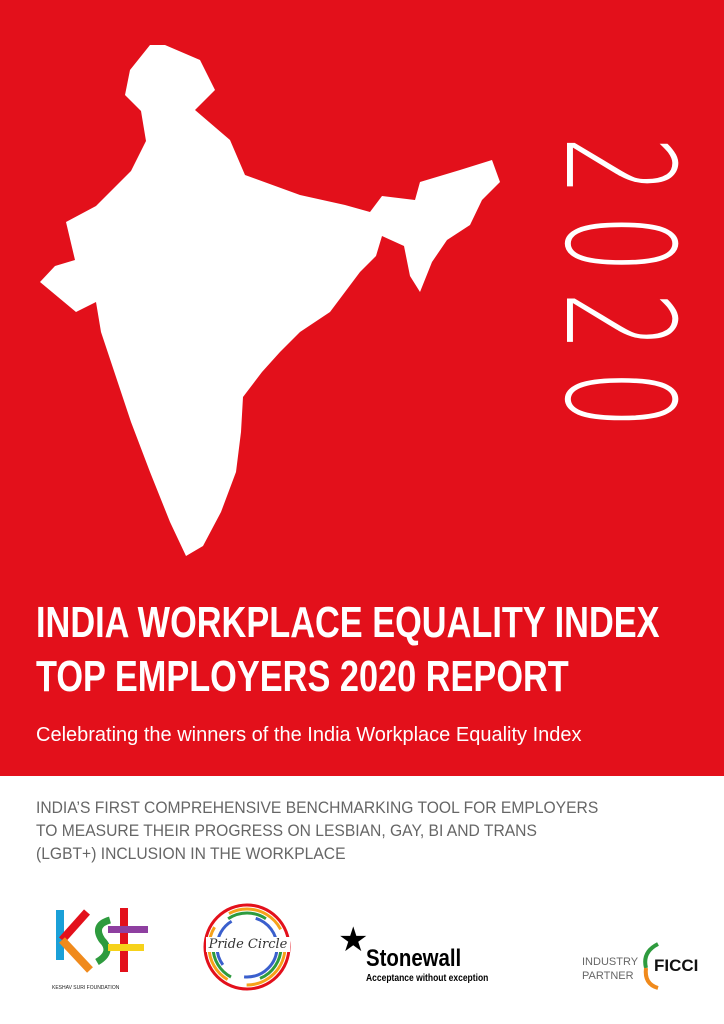 This screenshot has width=724, height=1024. I want to click on ficci-industry-partner: INDUSTRY PARTNER, so click(610, 969).